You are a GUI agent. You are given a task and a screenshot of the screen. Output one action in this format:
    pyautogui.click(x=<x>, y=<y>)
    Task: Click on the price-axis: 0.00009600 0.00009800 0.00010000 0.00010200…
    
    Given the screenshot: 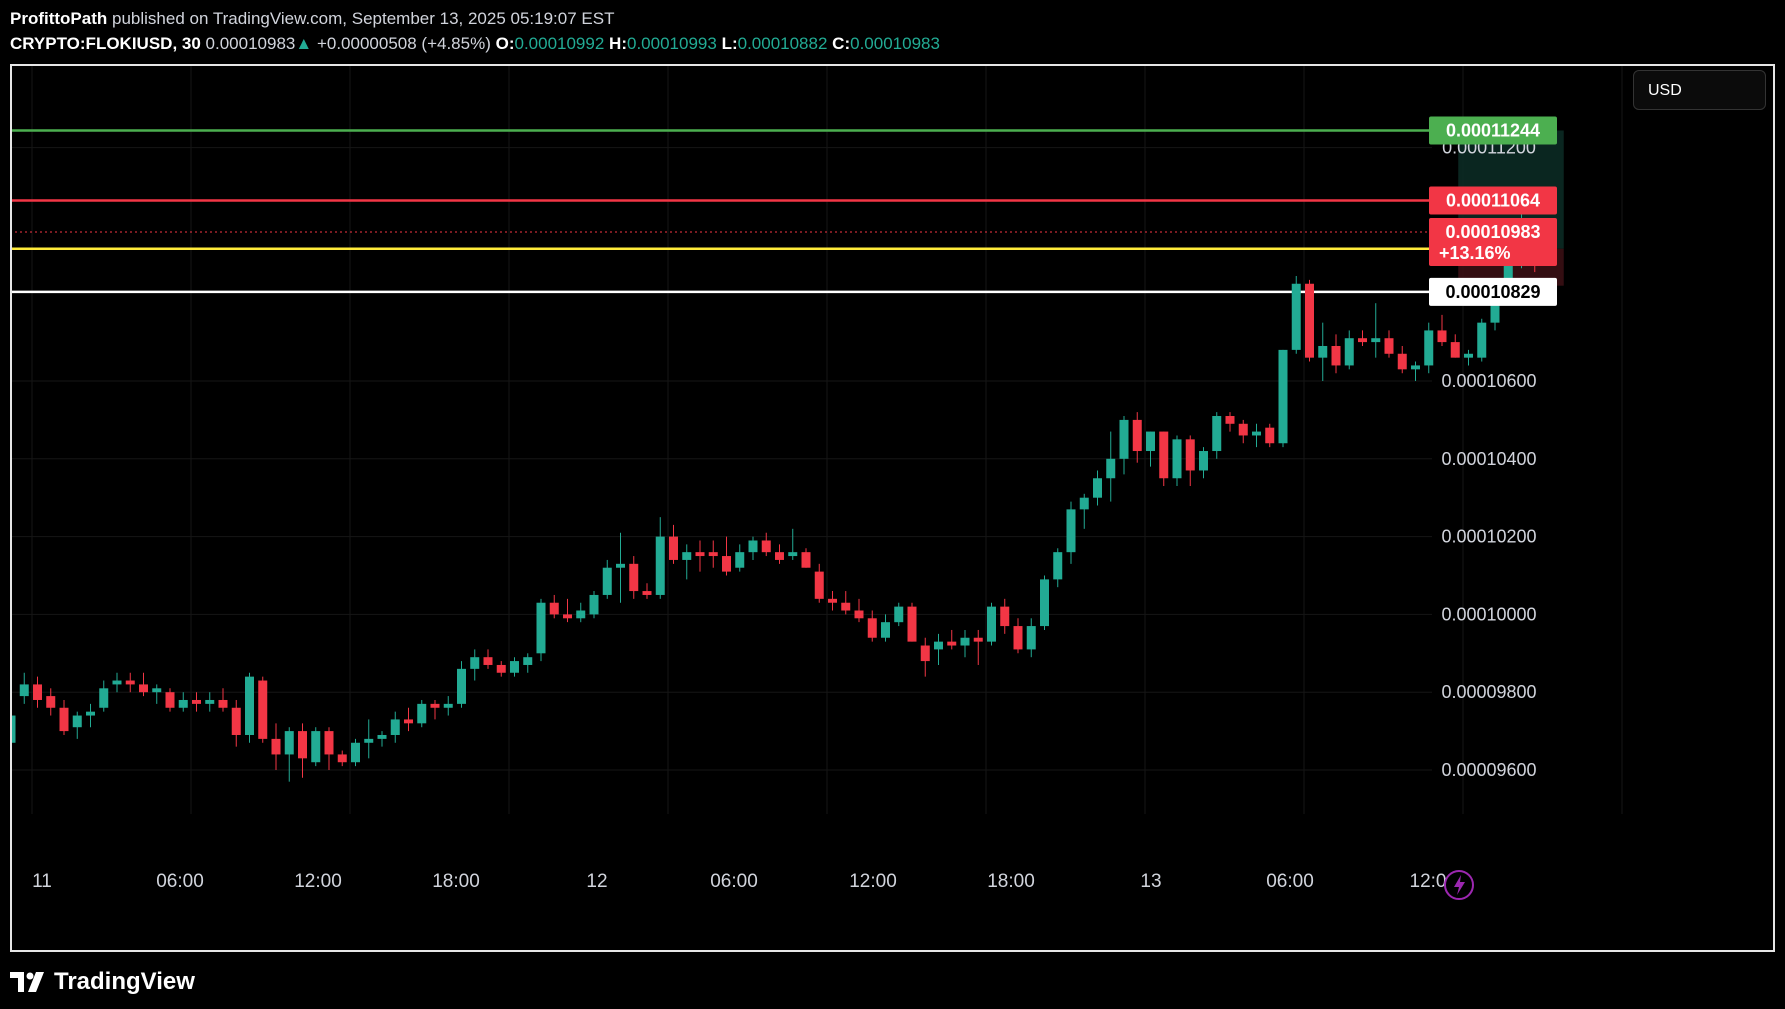 What is the action you would take?
    pyautogui.click(x=1488, y=459)
    